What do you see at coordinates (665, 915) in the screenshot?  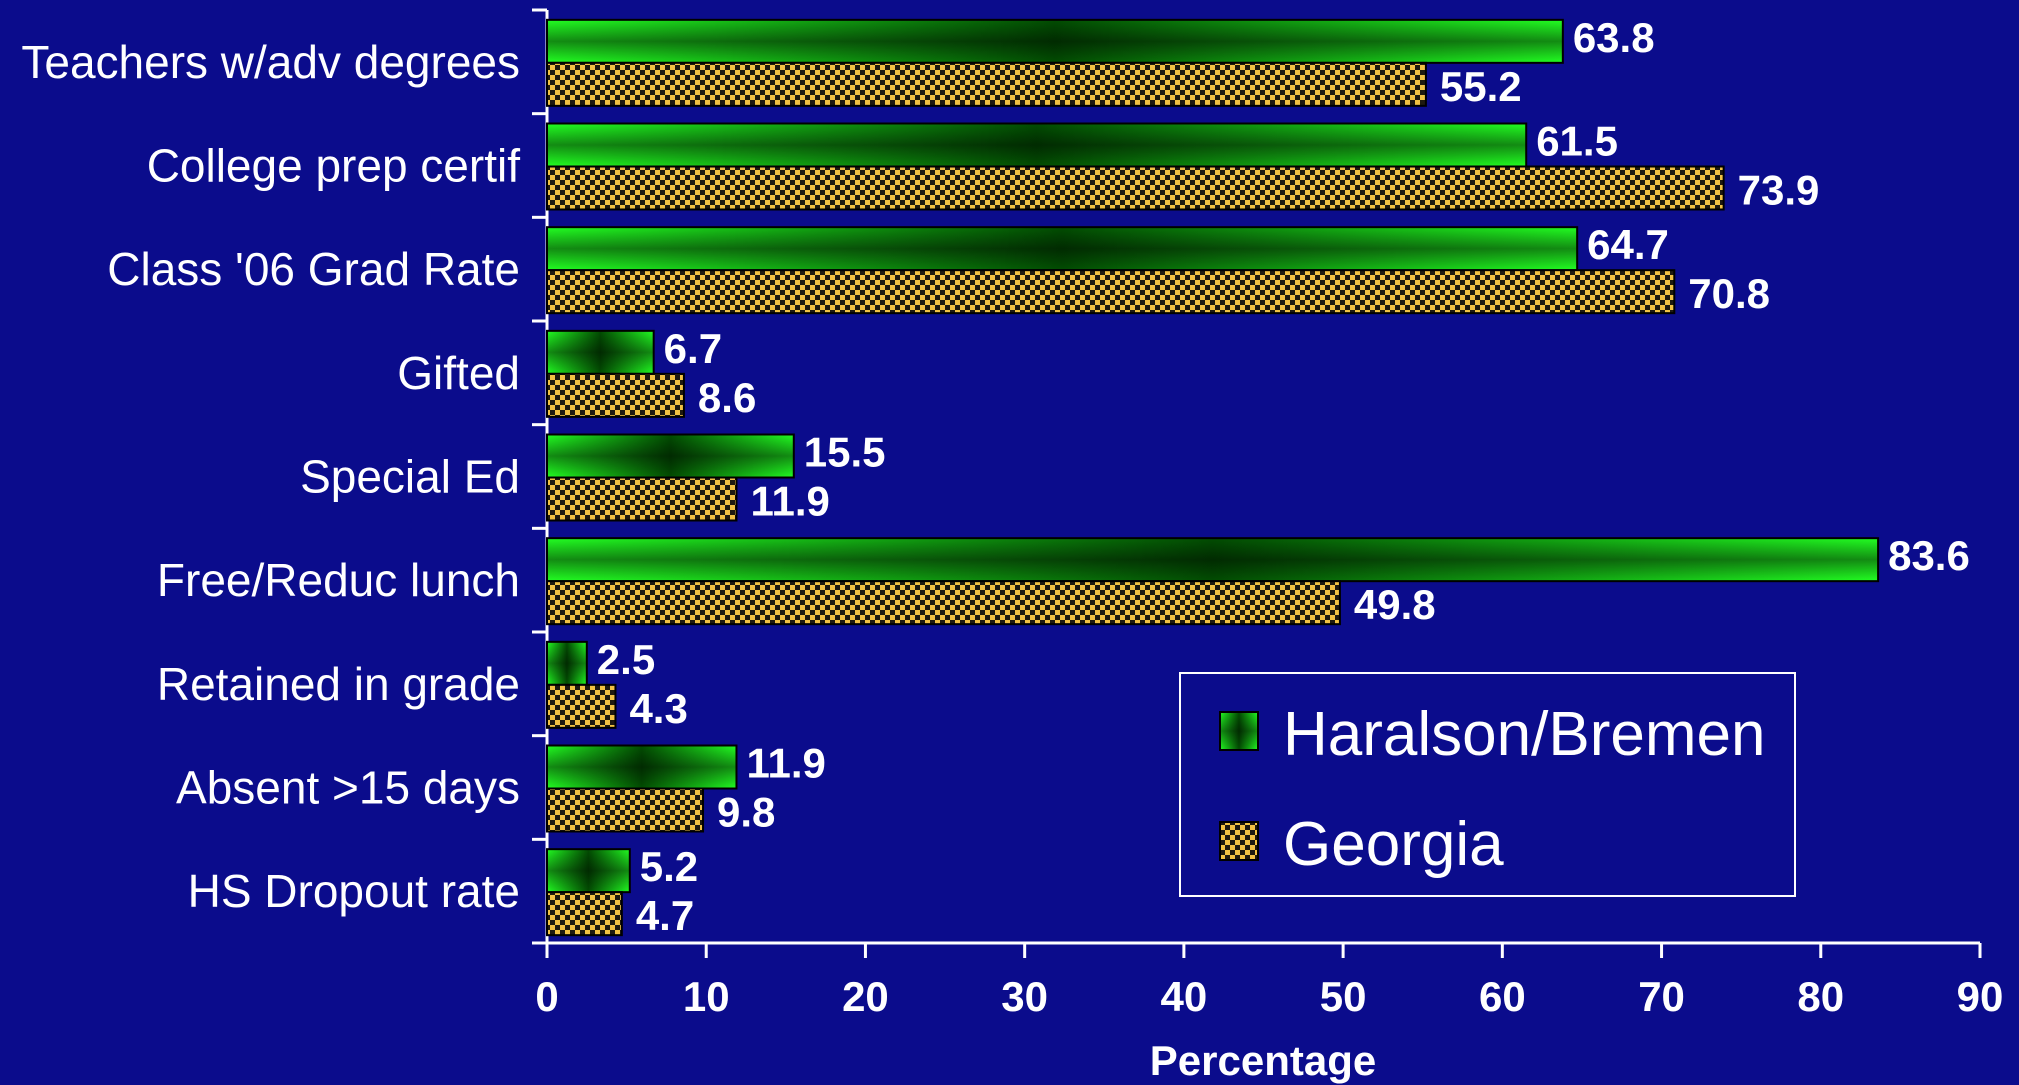 I see `value-label-georgia: 4.7` at bounding box center [665, 915].